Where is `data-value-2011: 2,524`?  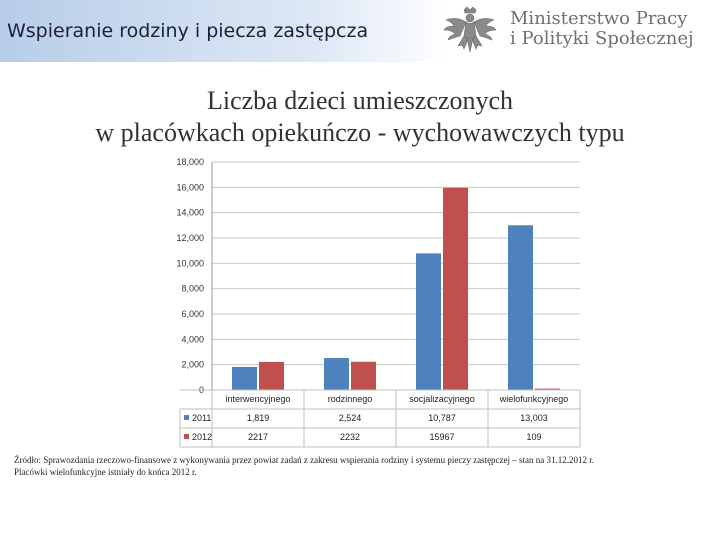 data-value-2011: 2,524 is located at coordinates (350, 418).